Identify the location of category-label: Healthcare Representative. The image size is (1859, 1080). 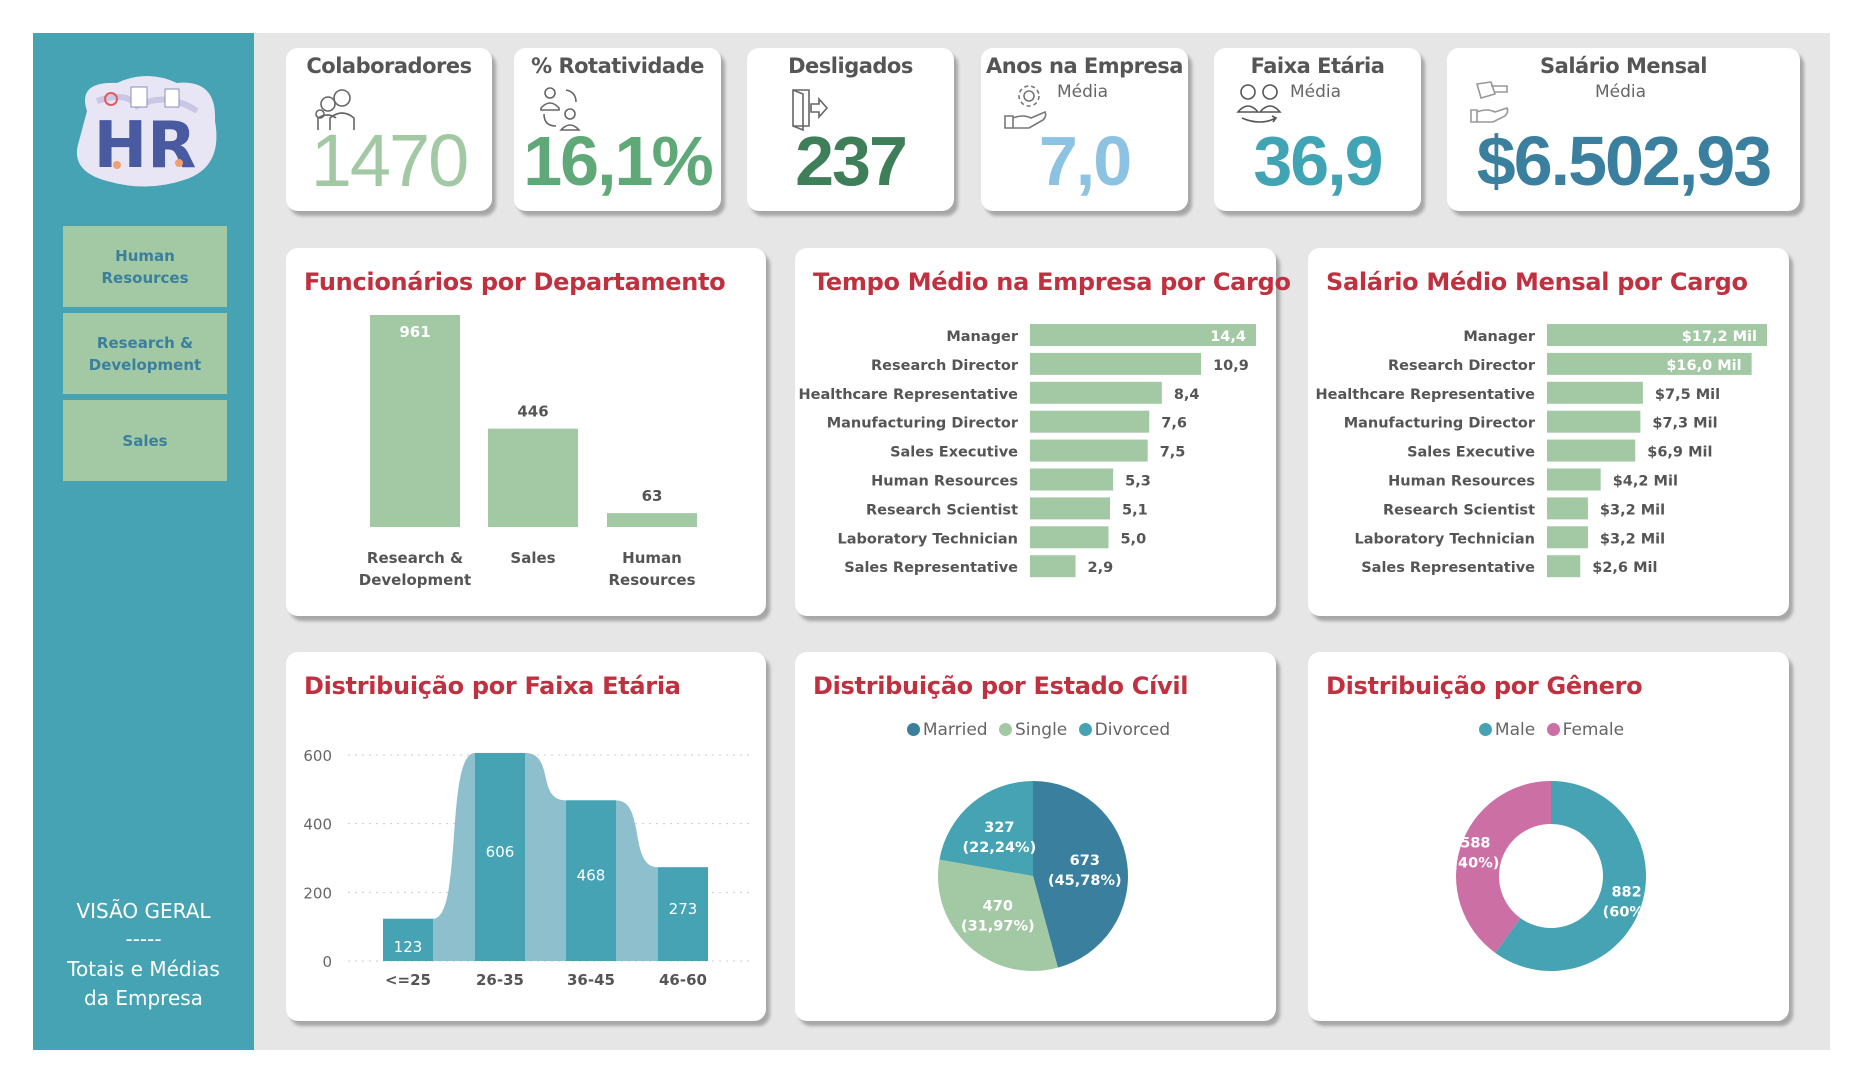
(1426, 395).